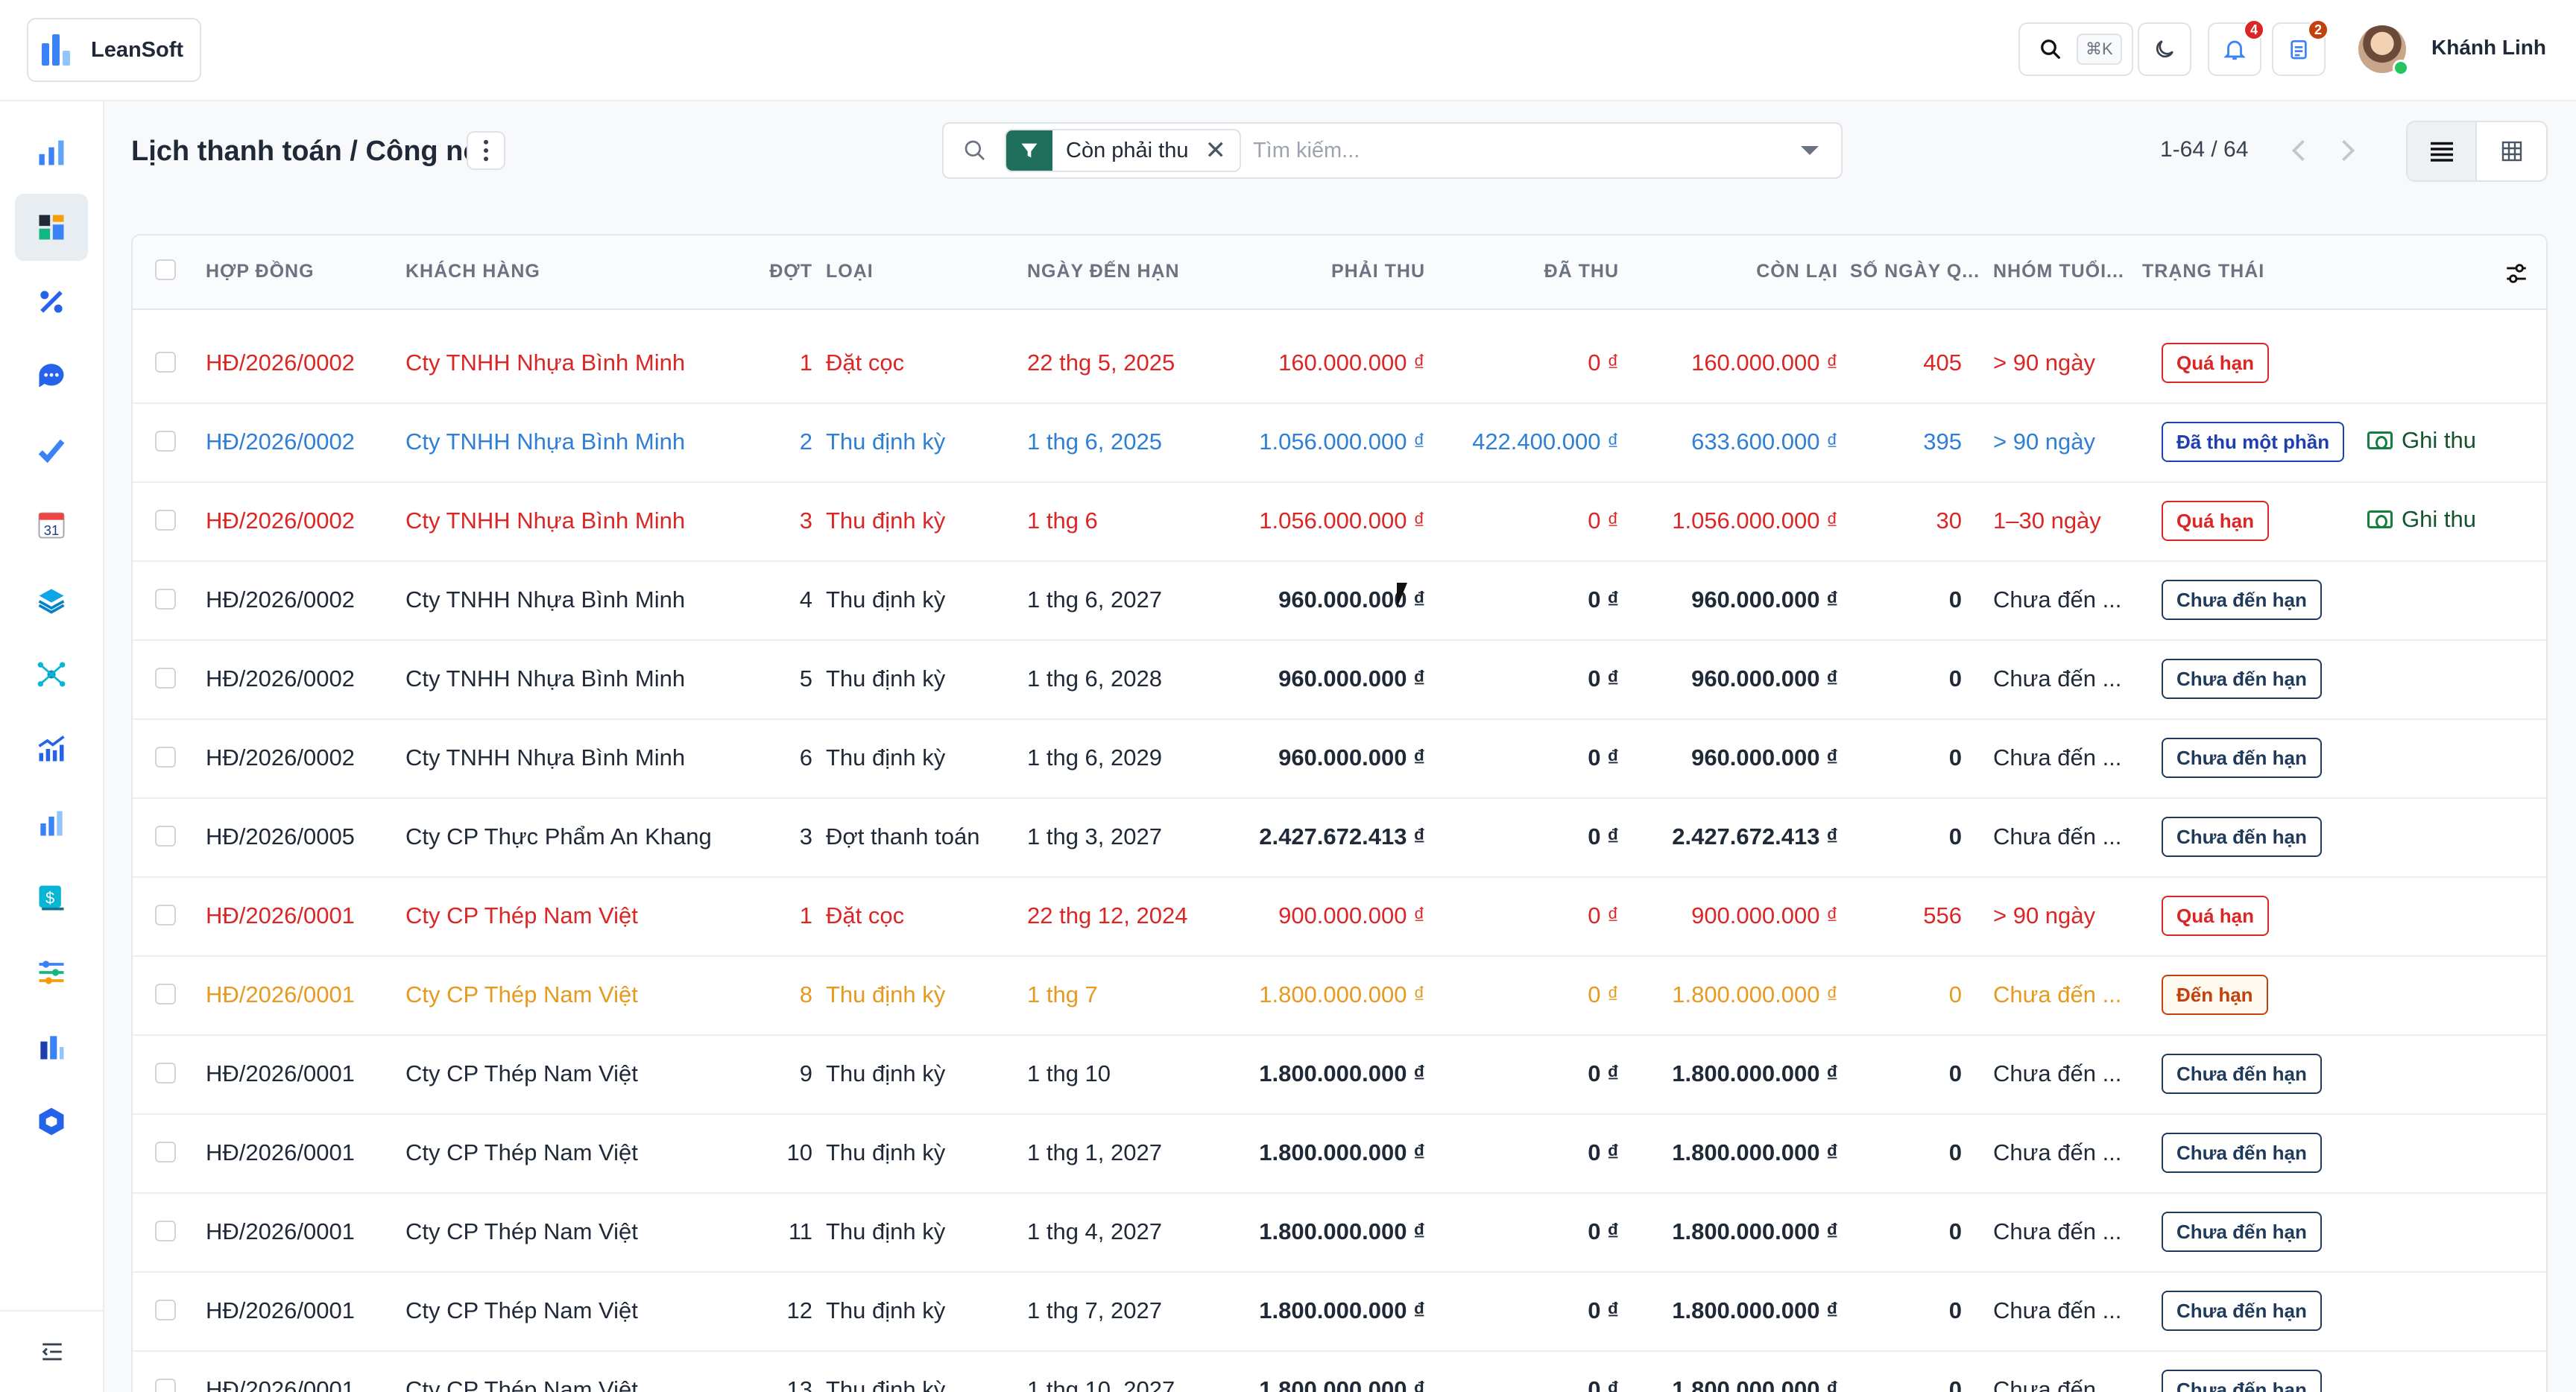 This screenshot has height=1392, width=2576. What do you see at coordinates (52, 227) in the screenshot?
I see `sidebar-item-dashboard` at bounding box center [52, 227].